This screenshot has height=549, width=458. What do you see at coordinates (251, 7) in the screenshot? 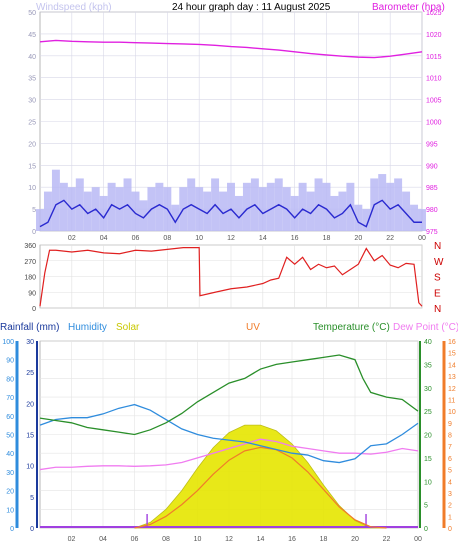
I see `chart-title: 24 hour graph day : 11 August 2025` at bounding box center [251, 7].